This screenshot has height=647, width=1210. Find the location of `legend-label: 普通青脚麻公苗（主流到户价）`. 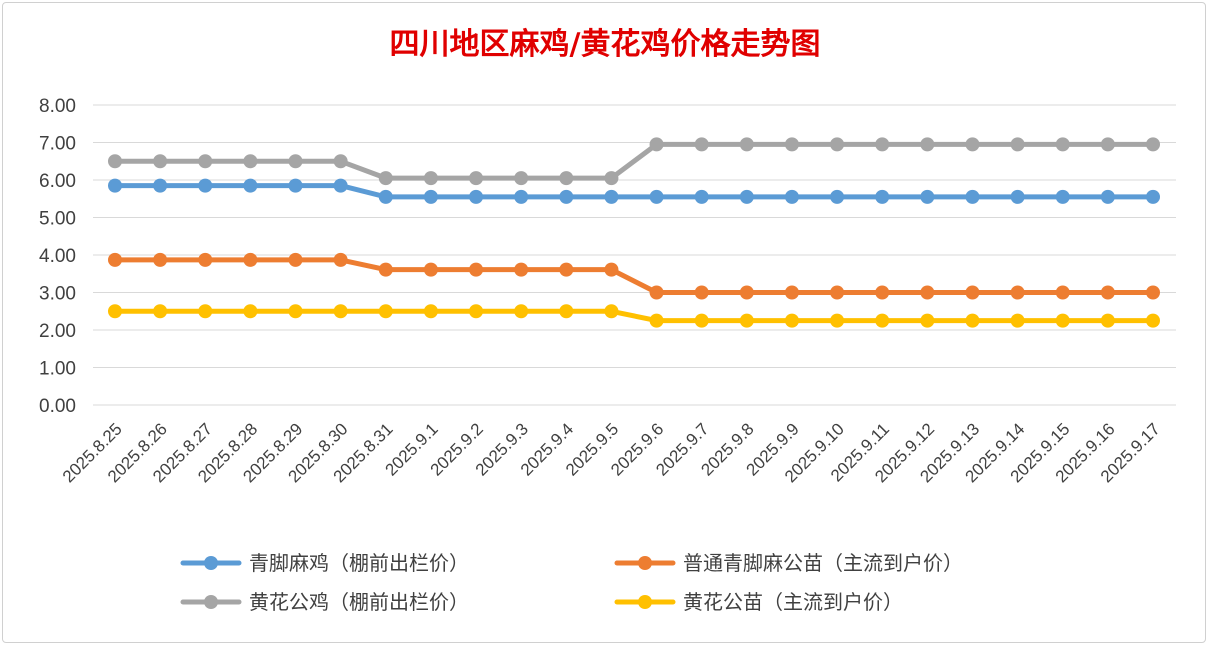

legend-label: 普通青脚麻公苗（主流到户价） is located at coordinates (823, 563).